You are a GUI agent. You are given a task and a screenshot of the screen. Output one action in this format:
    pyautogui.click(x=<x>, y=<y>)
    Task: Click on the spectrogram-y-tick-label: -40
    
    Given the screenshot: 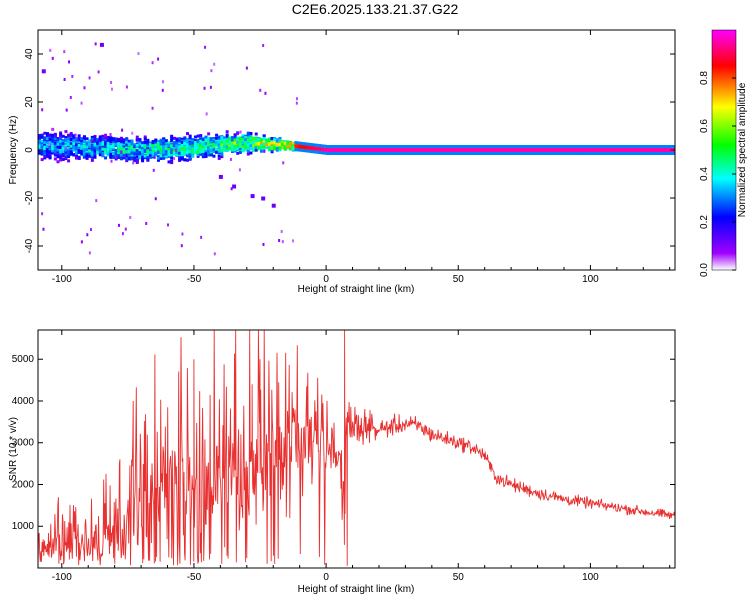 What is the action you would take?
    pyautogui.click(x=29, y=245)
    